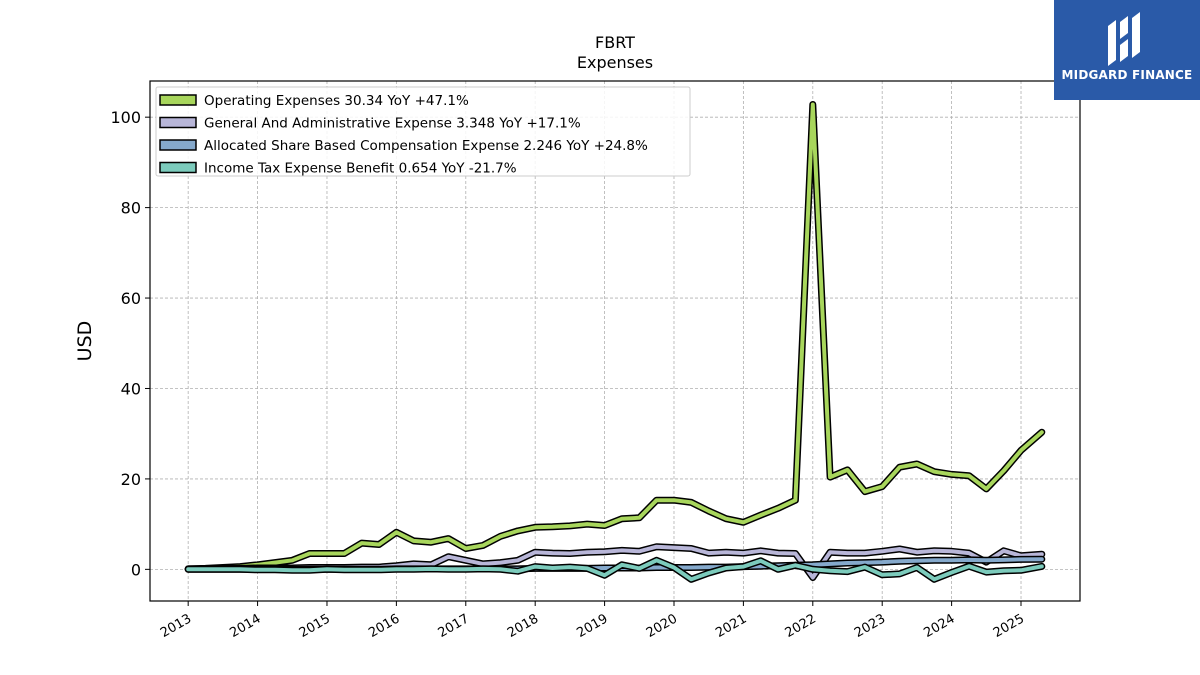 The width and height of the screenshot is (1200, 675). I want to click on y-axis-label: USD, so click(85, 341).